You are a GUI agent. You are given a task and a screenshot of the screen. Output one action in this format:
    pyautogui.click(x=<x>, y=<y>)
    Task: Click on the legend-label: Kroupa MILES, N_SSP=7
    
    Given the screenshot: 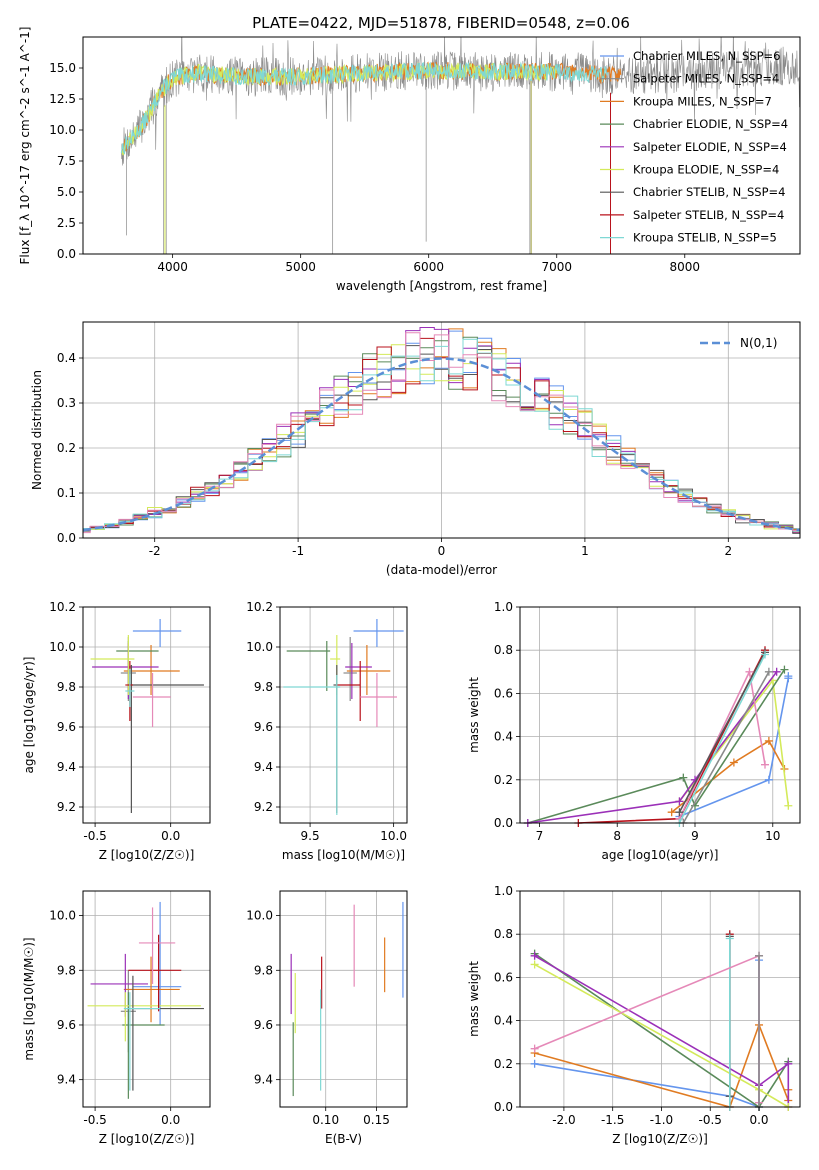 What is the action you would take?
    pyautogui.click(x=702, y=101)
    